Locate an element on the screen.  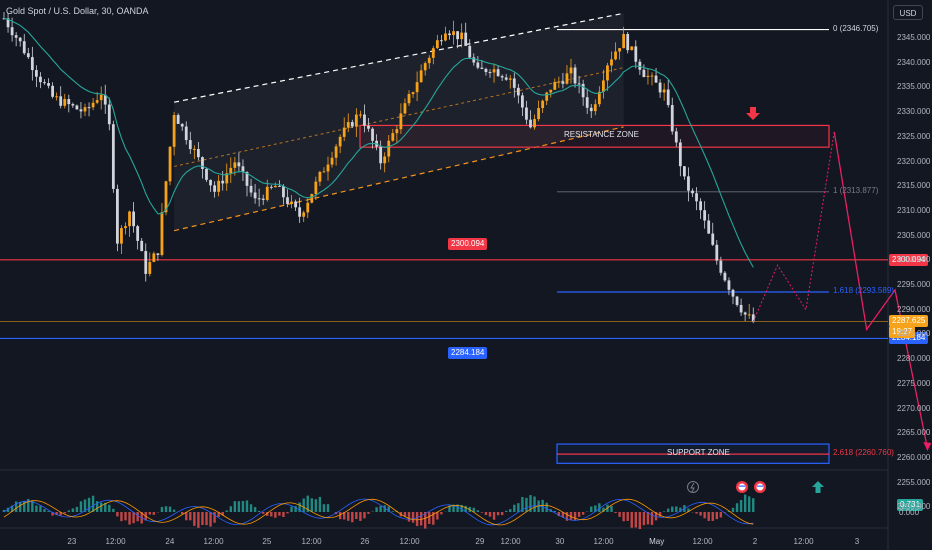
oscillator-zero-label: 0.000 is located at coordinates (909, 512).